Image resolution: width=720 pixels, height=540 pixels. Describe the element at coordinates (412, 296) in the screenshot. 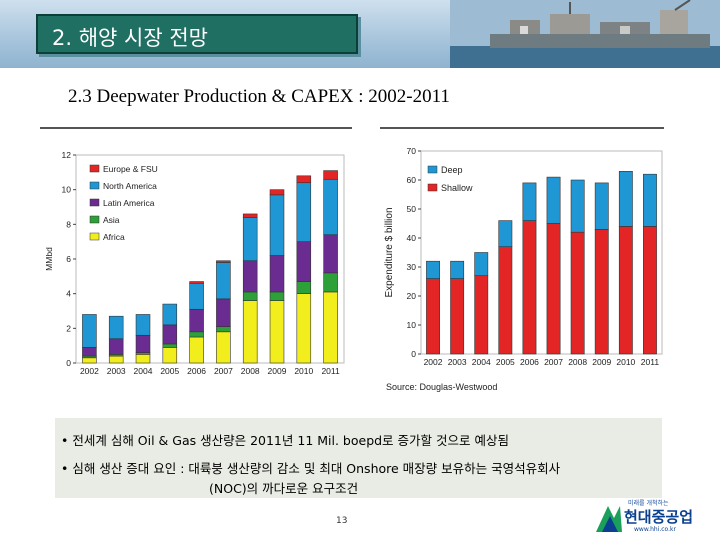

I see `y-tick-label: 20` at that location.